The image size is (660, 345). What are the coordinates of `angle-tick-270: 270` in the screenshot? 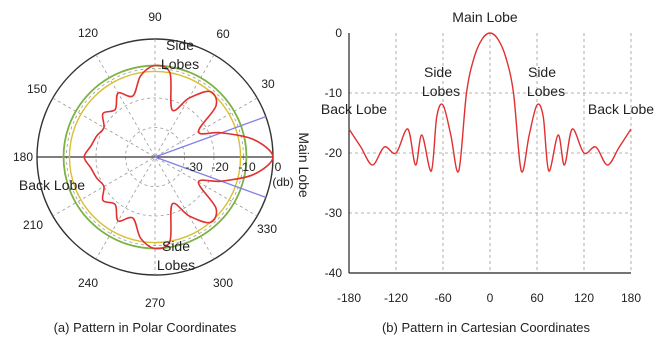 It's located at (155, 303).